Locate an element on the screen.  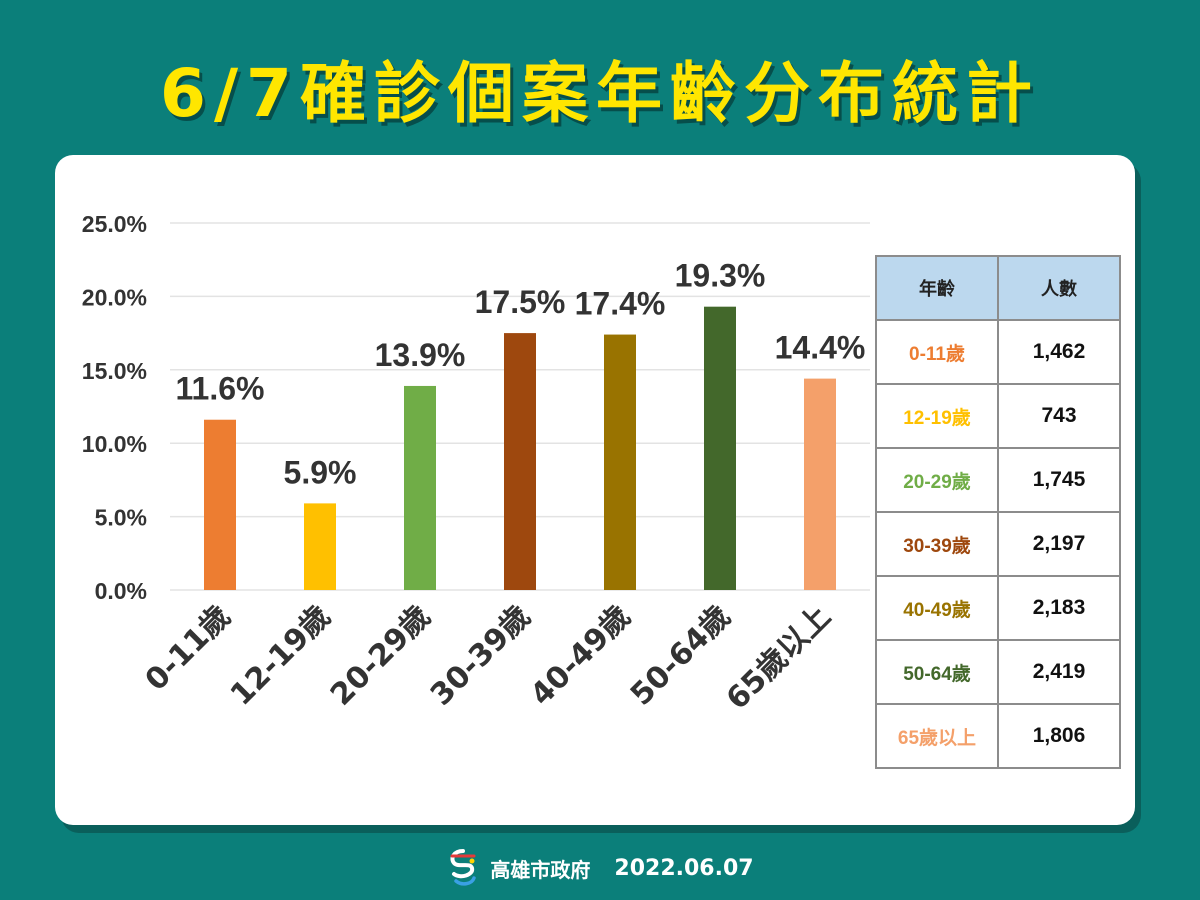
footer: 高雄市政府 2022.06.07 is located at coordinates (600, 868).